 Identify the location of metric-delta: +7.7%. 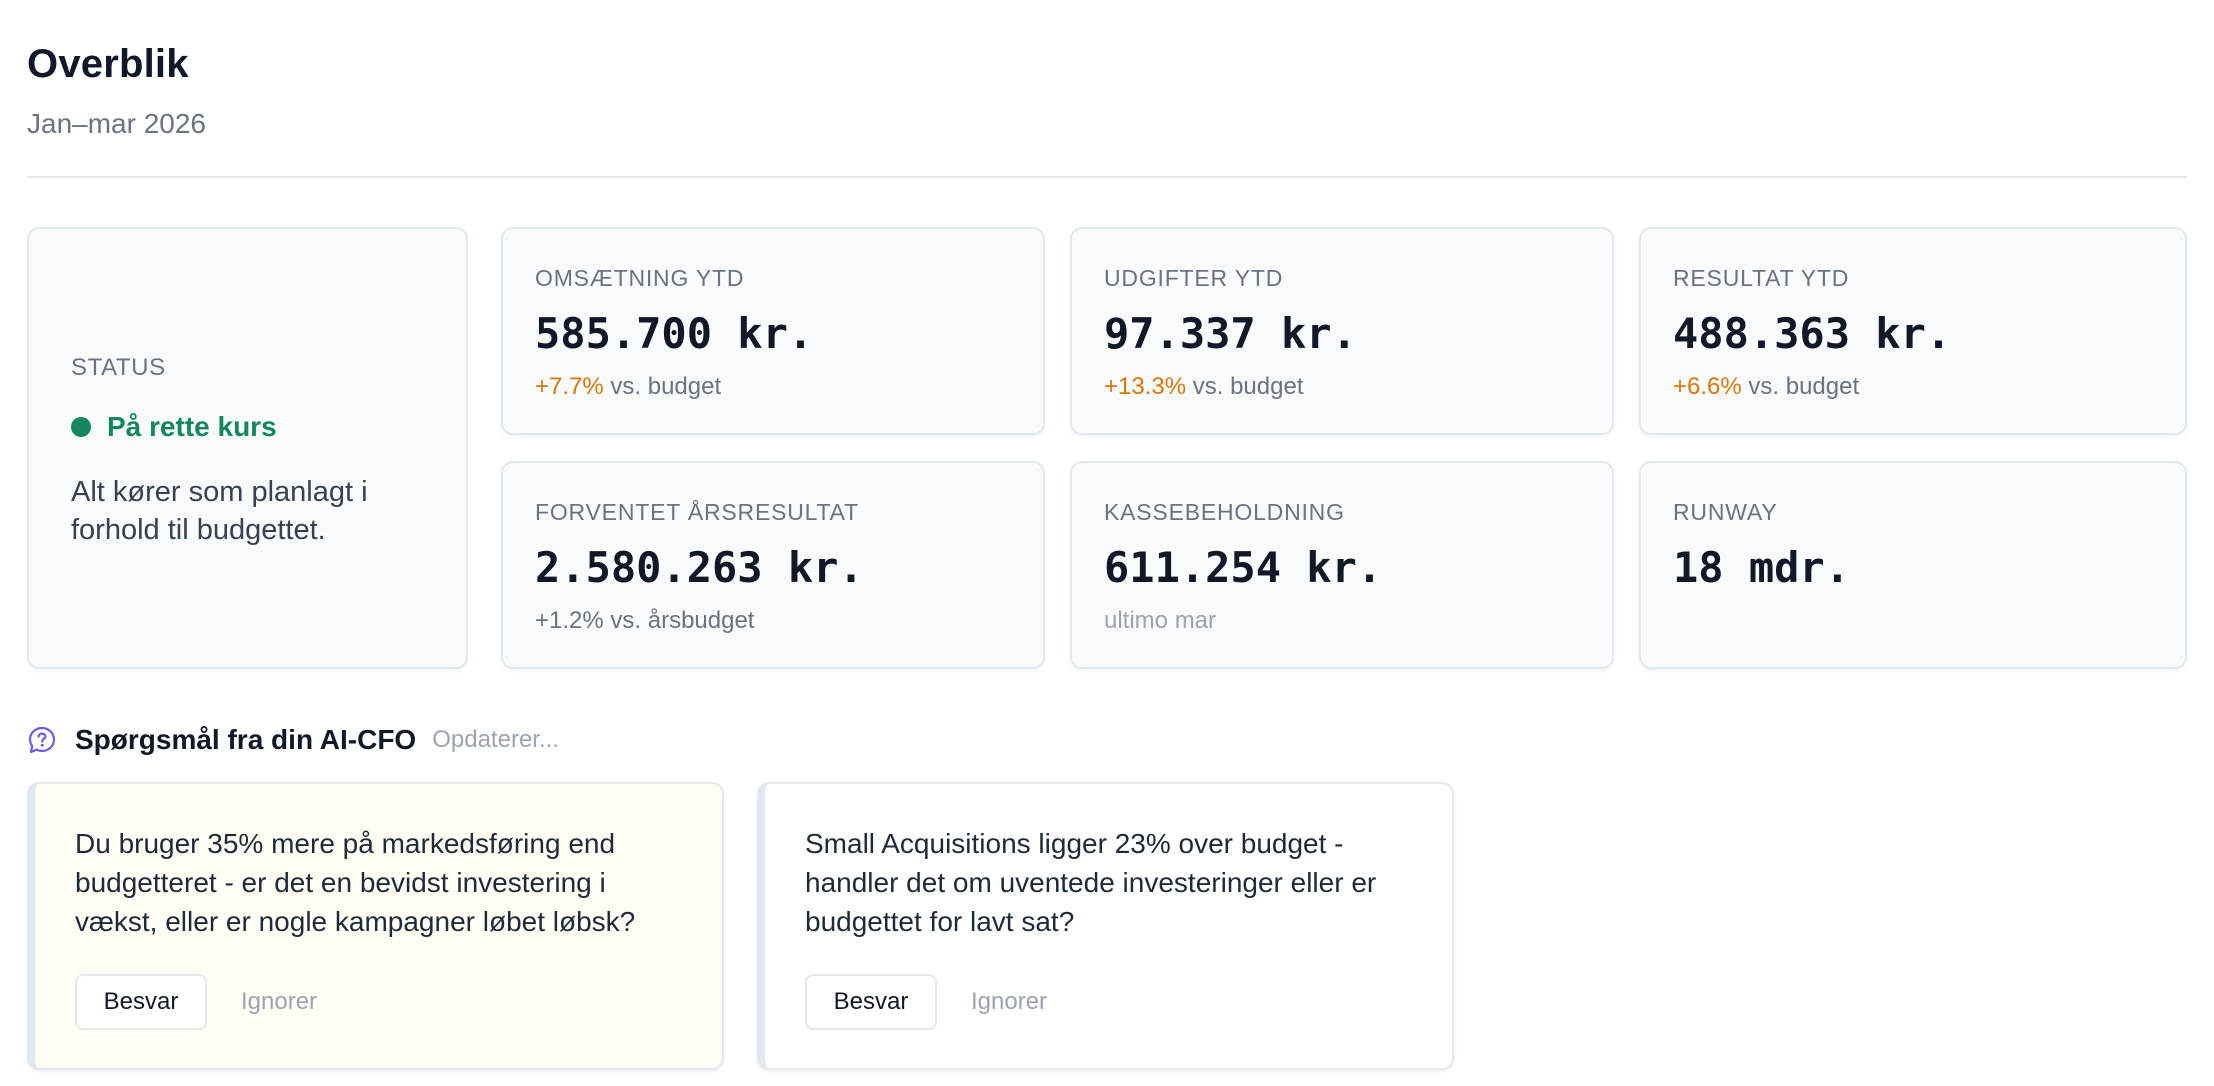
(569, 386).